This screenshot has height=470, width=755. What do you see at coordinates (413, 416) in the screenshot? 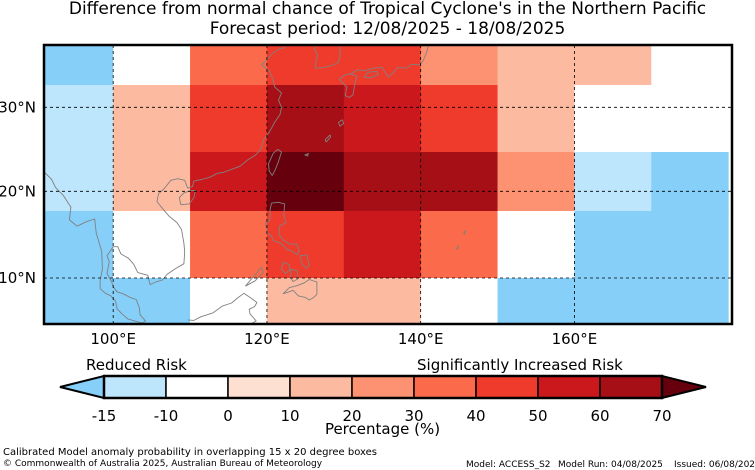
I see `colorbar-tick-label: 30` at bounding box center [413, 416].